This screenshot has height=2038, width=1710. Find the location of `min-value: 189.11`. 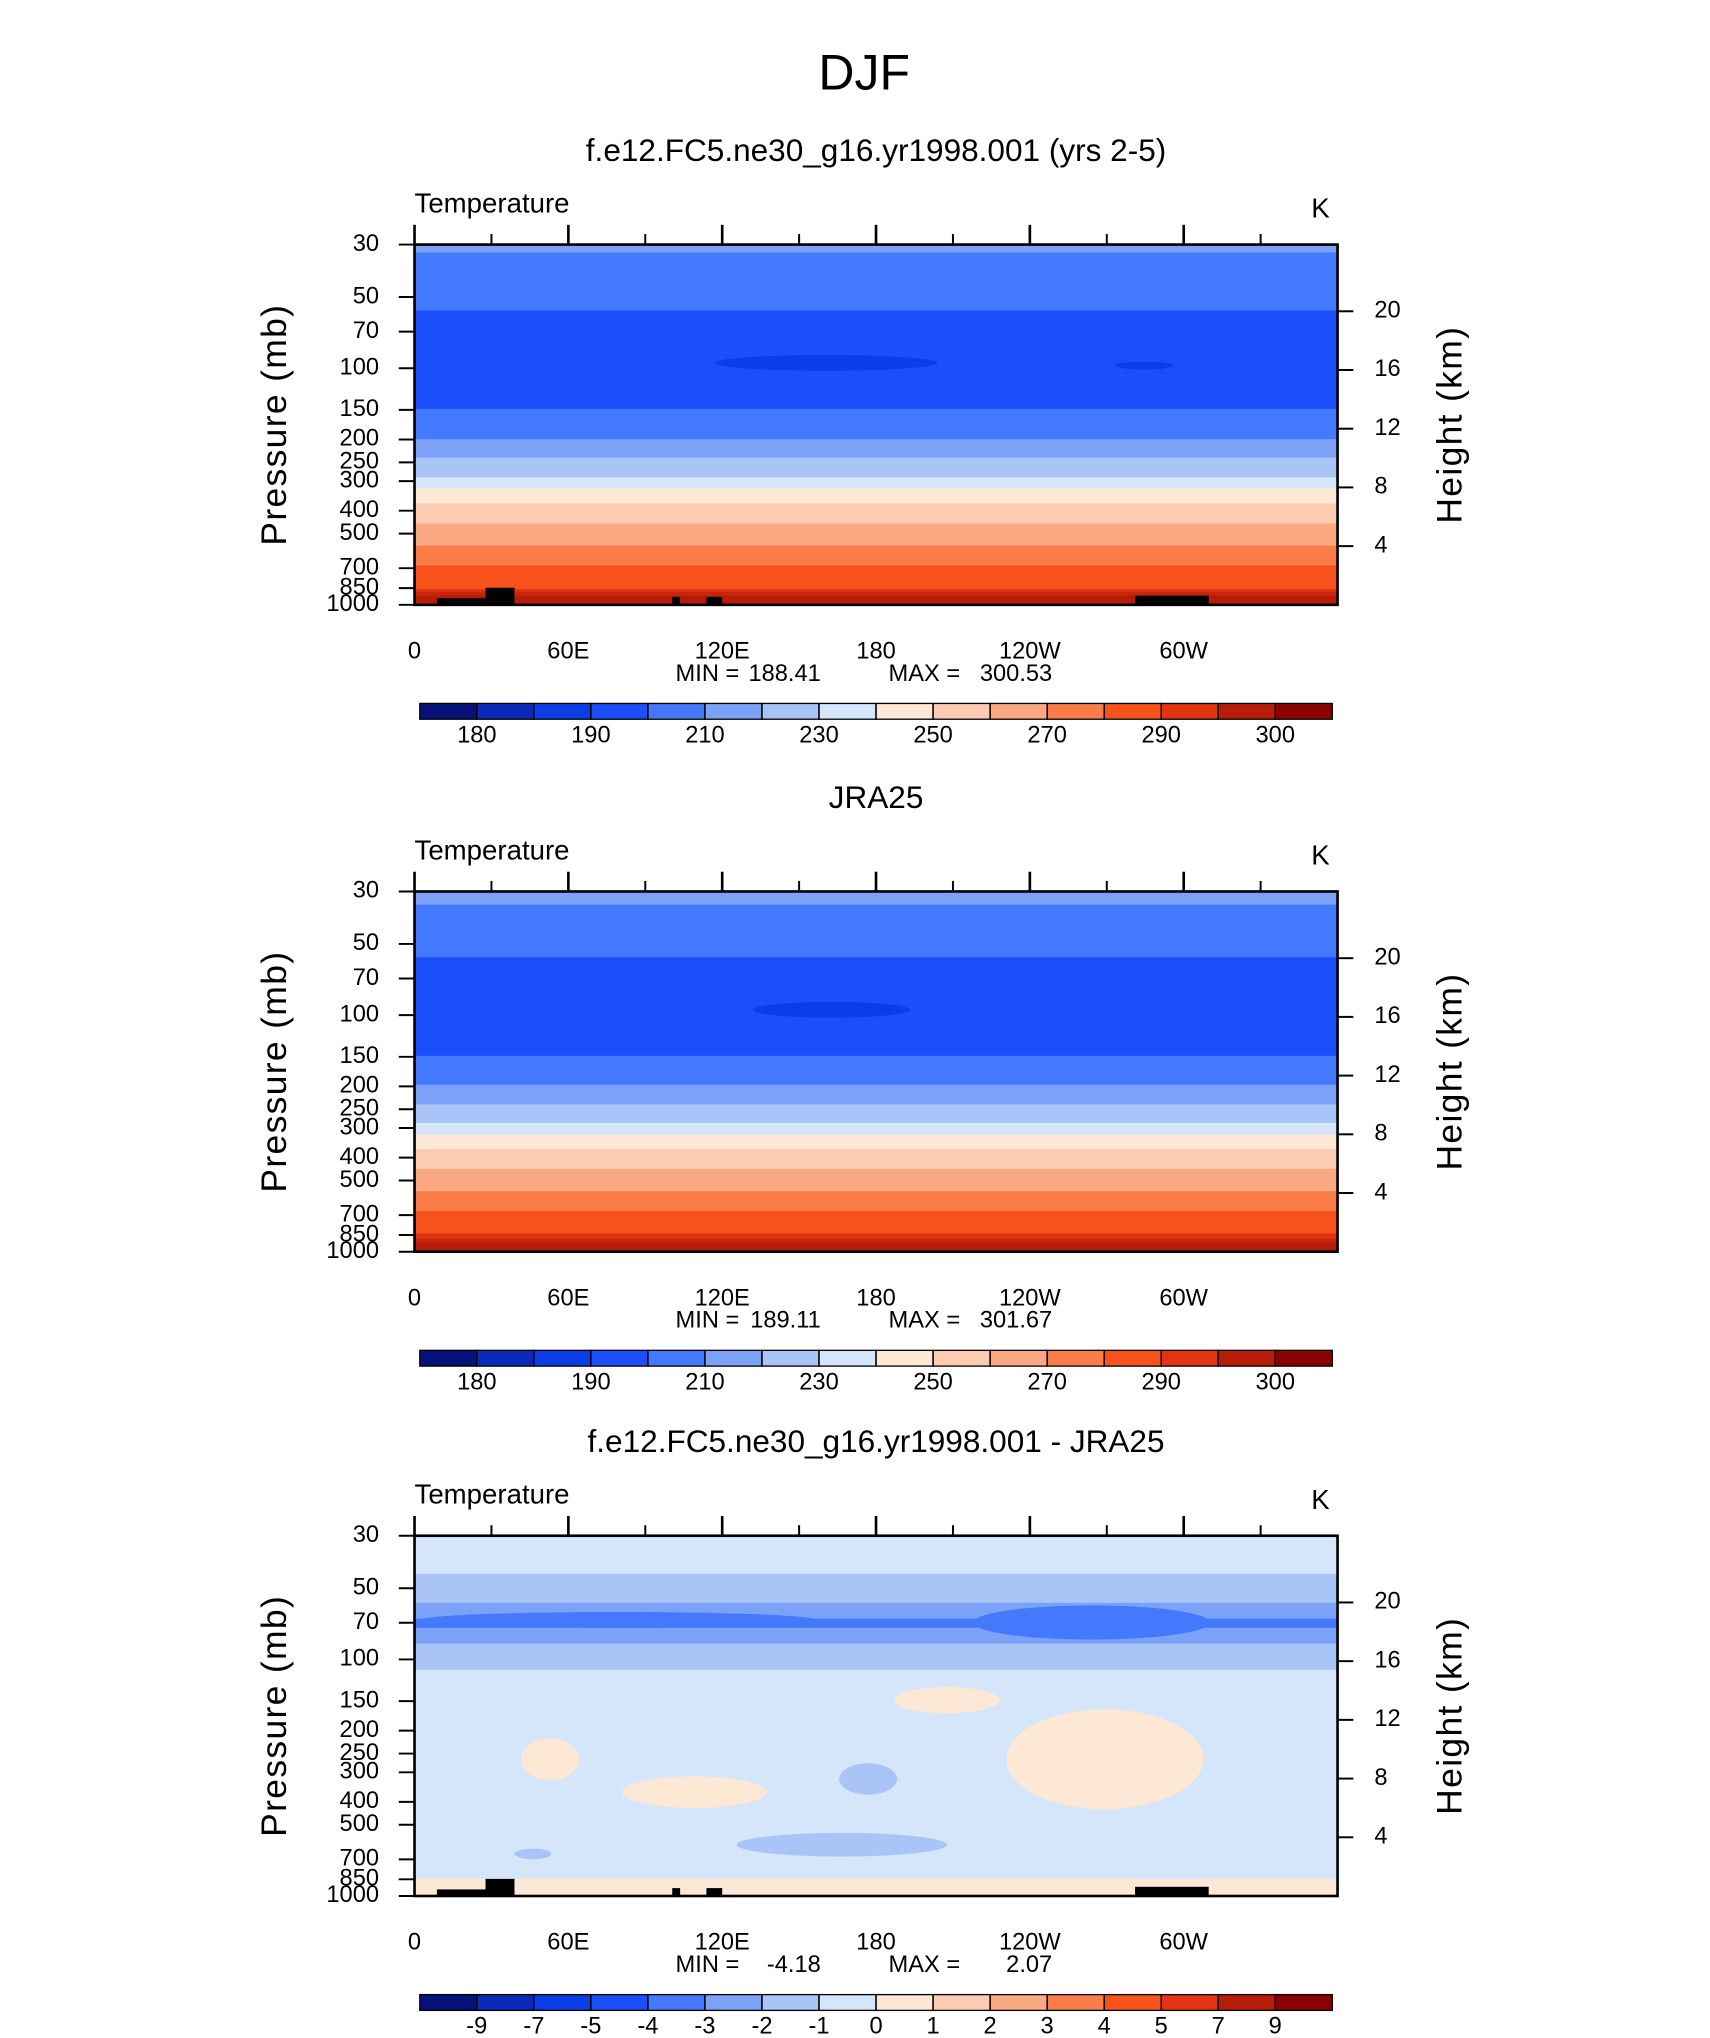

min-value: 189.11 is located at coordinates (785, 1321).